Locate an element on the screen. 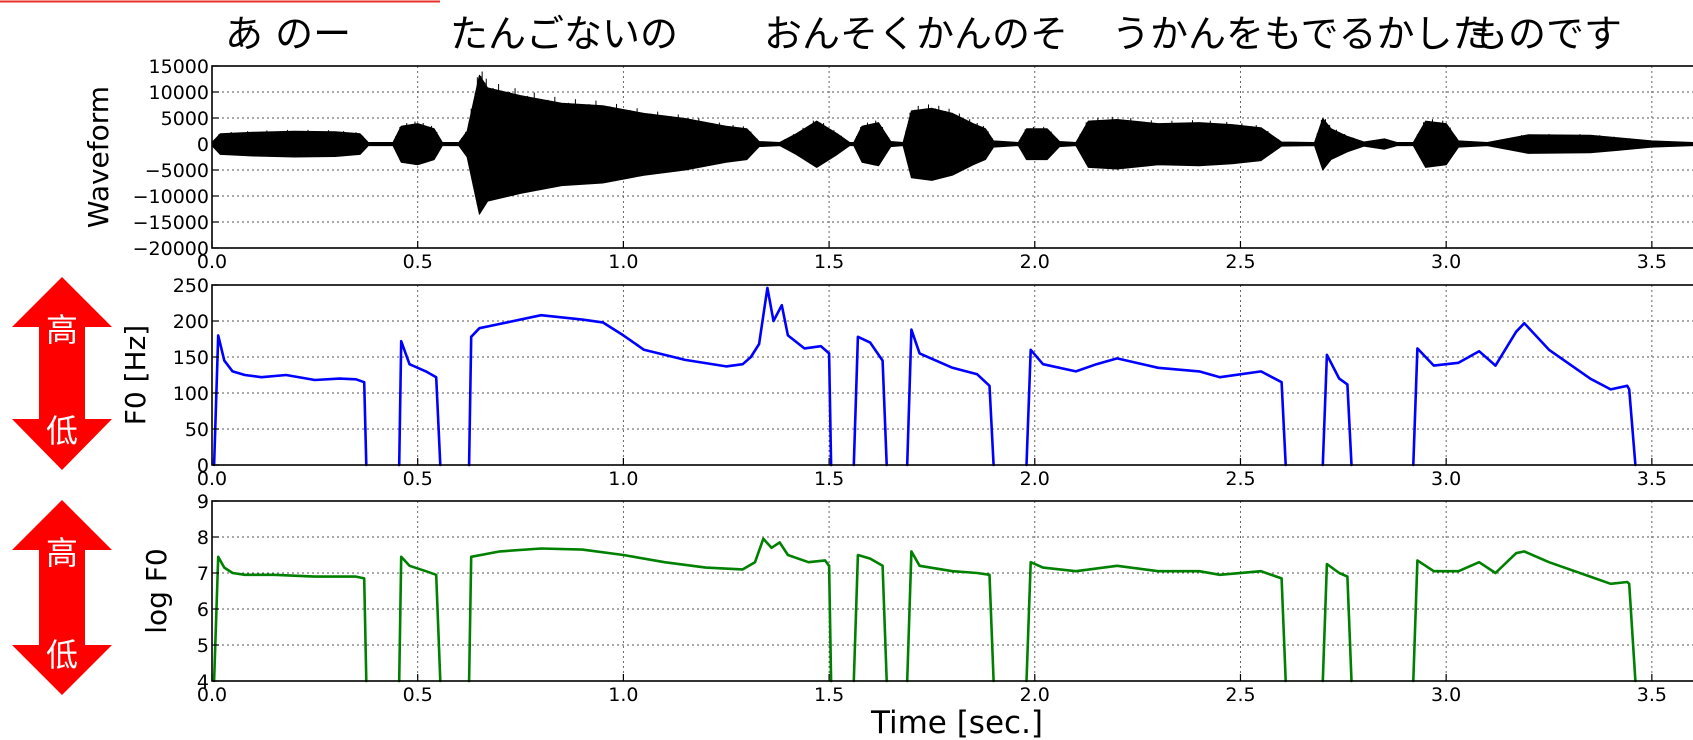 Image resolution: width=1693 pixels, height=740 pixels. y-tick-label: 5000 is located at coordinates (185, 119).